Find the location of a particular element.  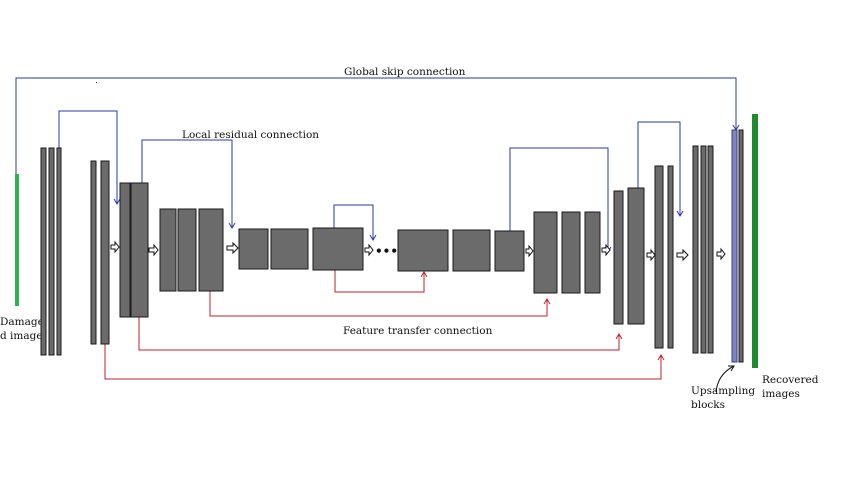

feature-transfer-label: Feature transfer connection is located at coordinates (418, 331).